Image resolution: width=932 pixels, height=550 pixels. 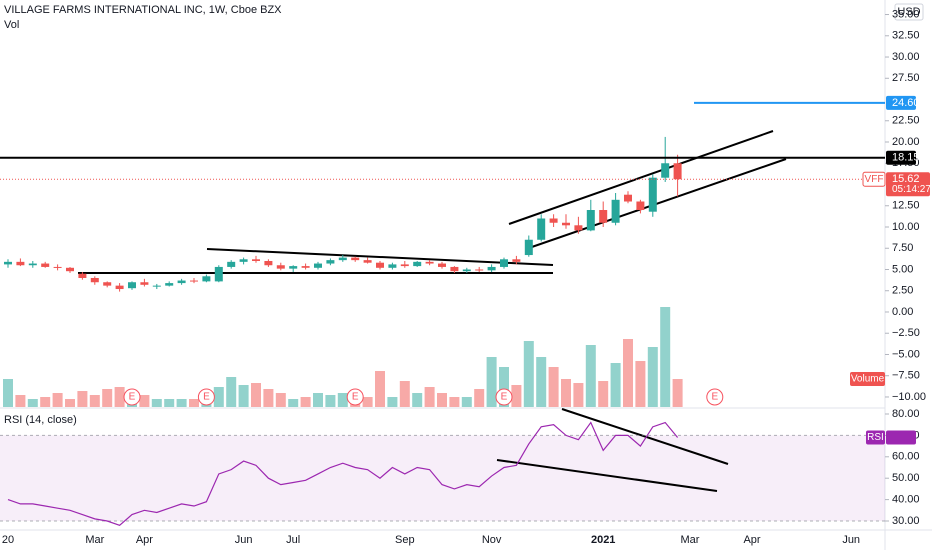 I want to click on x-tick-label: Jun, so click(x=851, y=540).